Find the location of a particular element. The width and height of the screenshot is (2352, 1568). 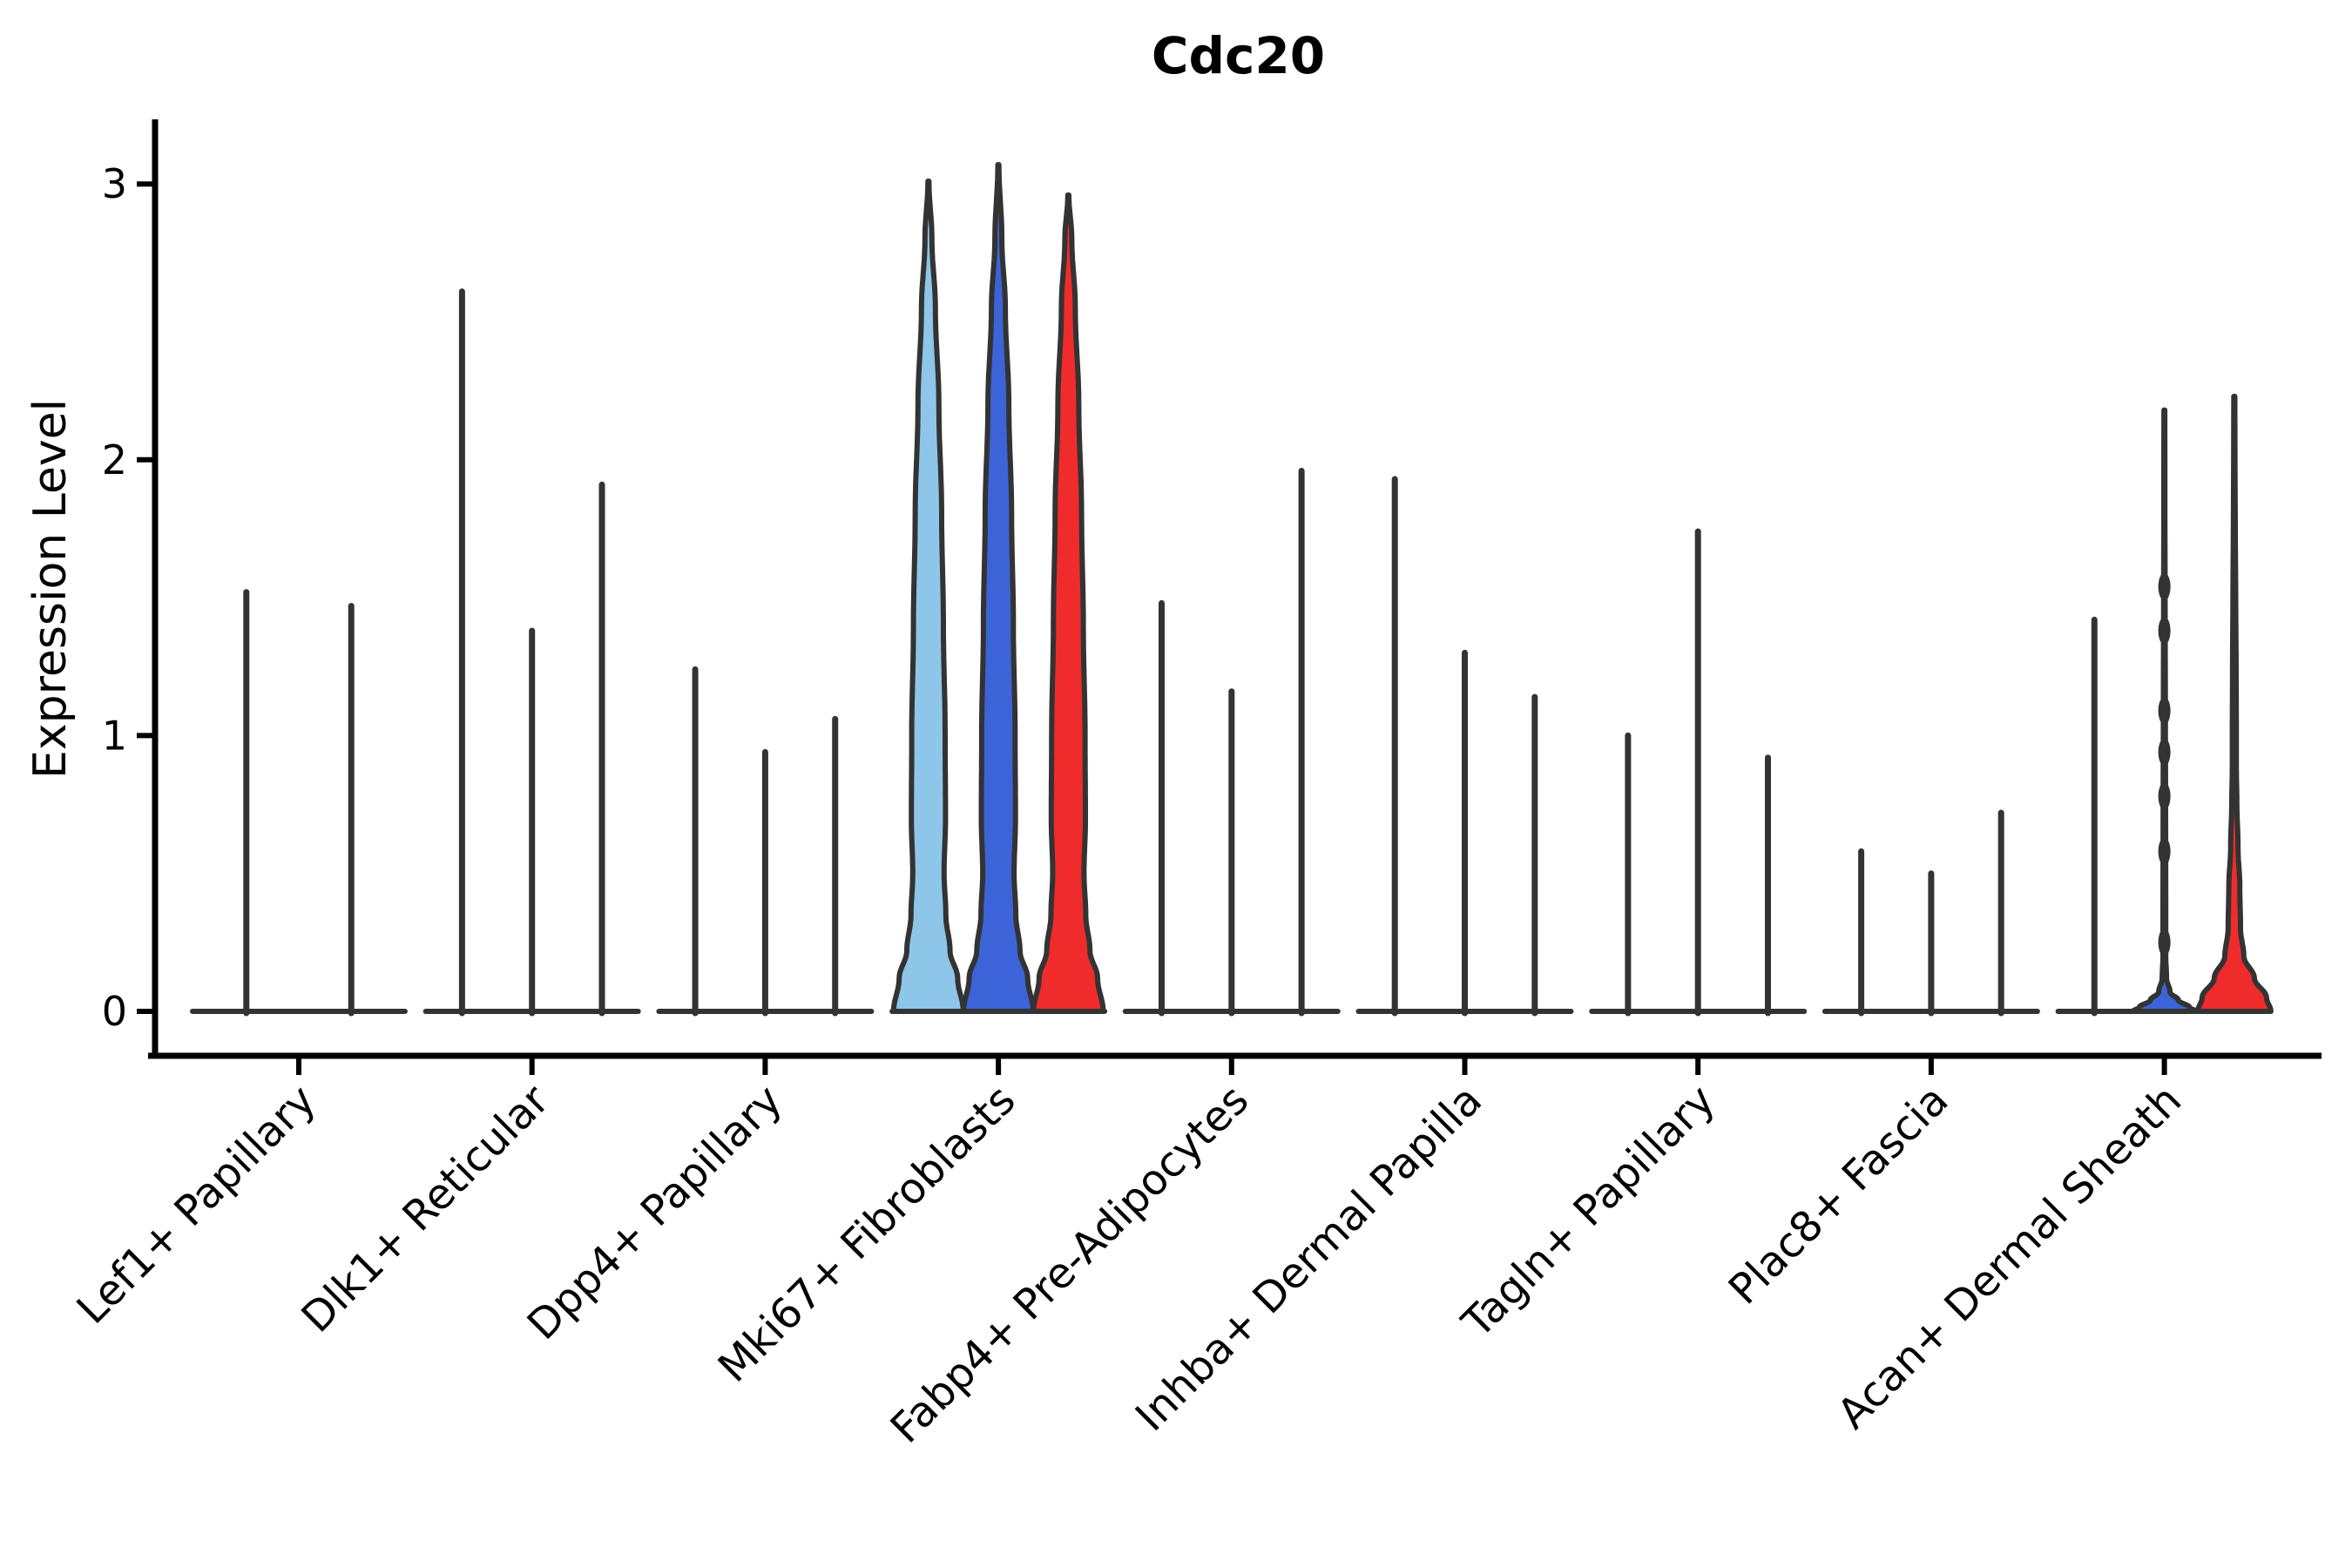

x-tick-label: Plac8+ Fascia is located at coordinates (1839, 1195).